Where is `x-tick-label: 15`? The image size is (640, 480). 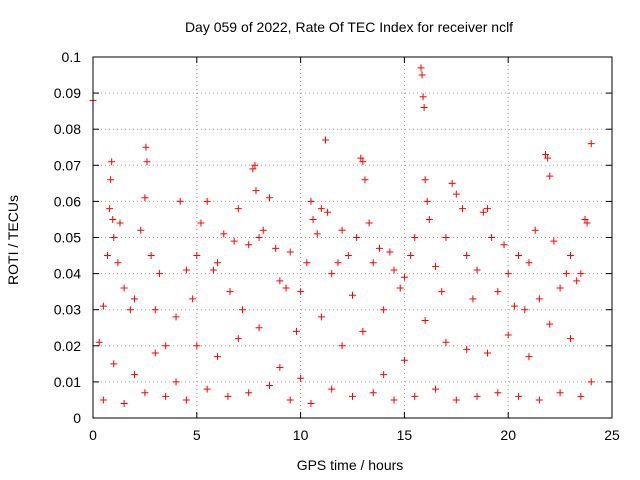 x-tick-label: 15 is located at coordinates (405, 435).